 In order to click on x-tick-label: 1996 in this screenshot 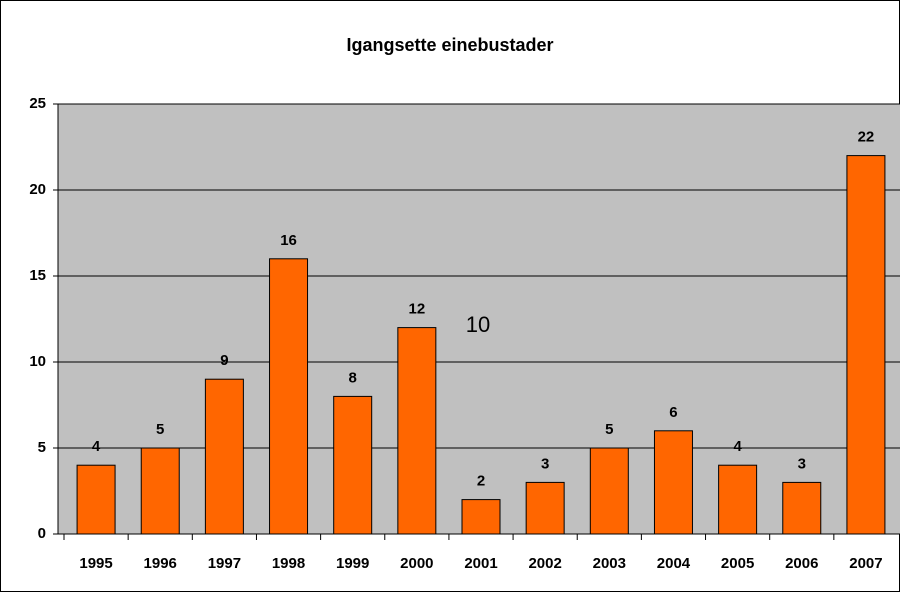, I will do `click(160, 563)`.